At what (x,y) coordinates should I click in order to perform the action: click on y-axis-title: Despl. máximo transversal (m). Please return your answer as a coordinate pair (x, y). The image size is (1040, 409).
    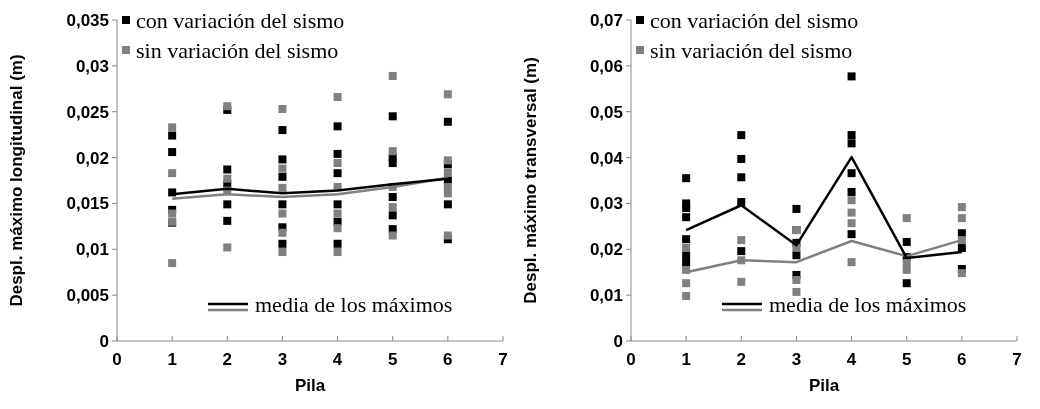
    Looking at the image, I should click on (530, 180).